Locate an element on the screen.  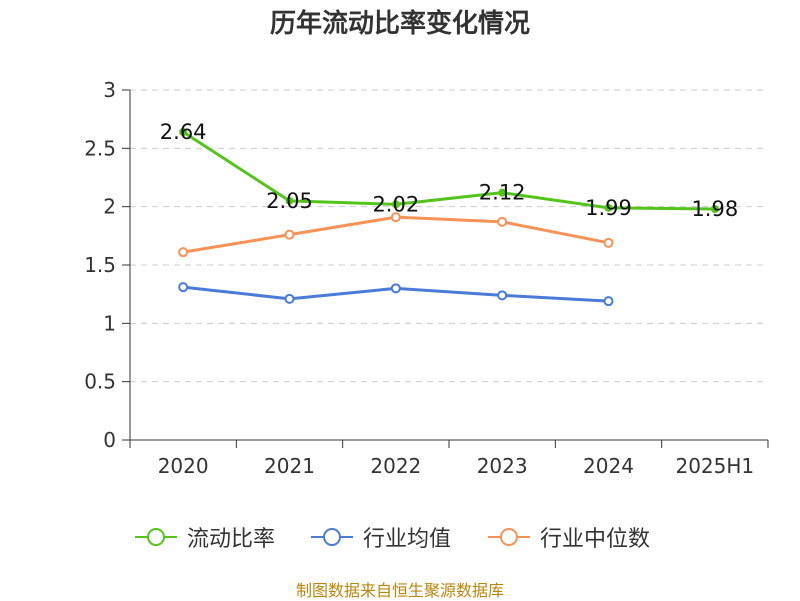
x-tick-label: 2022 is located at coordinates (395, 466).